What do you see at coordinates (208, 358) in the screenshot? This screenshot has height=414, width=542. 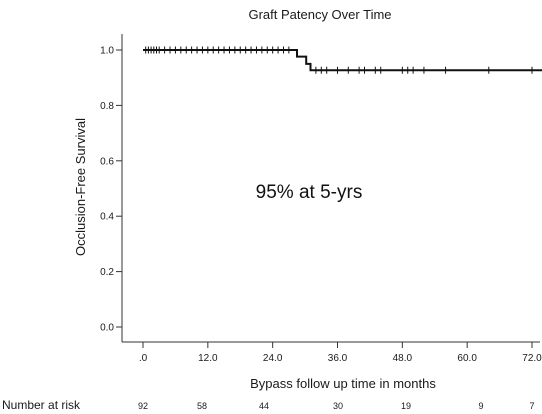 I see `x-tick-label: 12.0` at bounding box center [208, 358].